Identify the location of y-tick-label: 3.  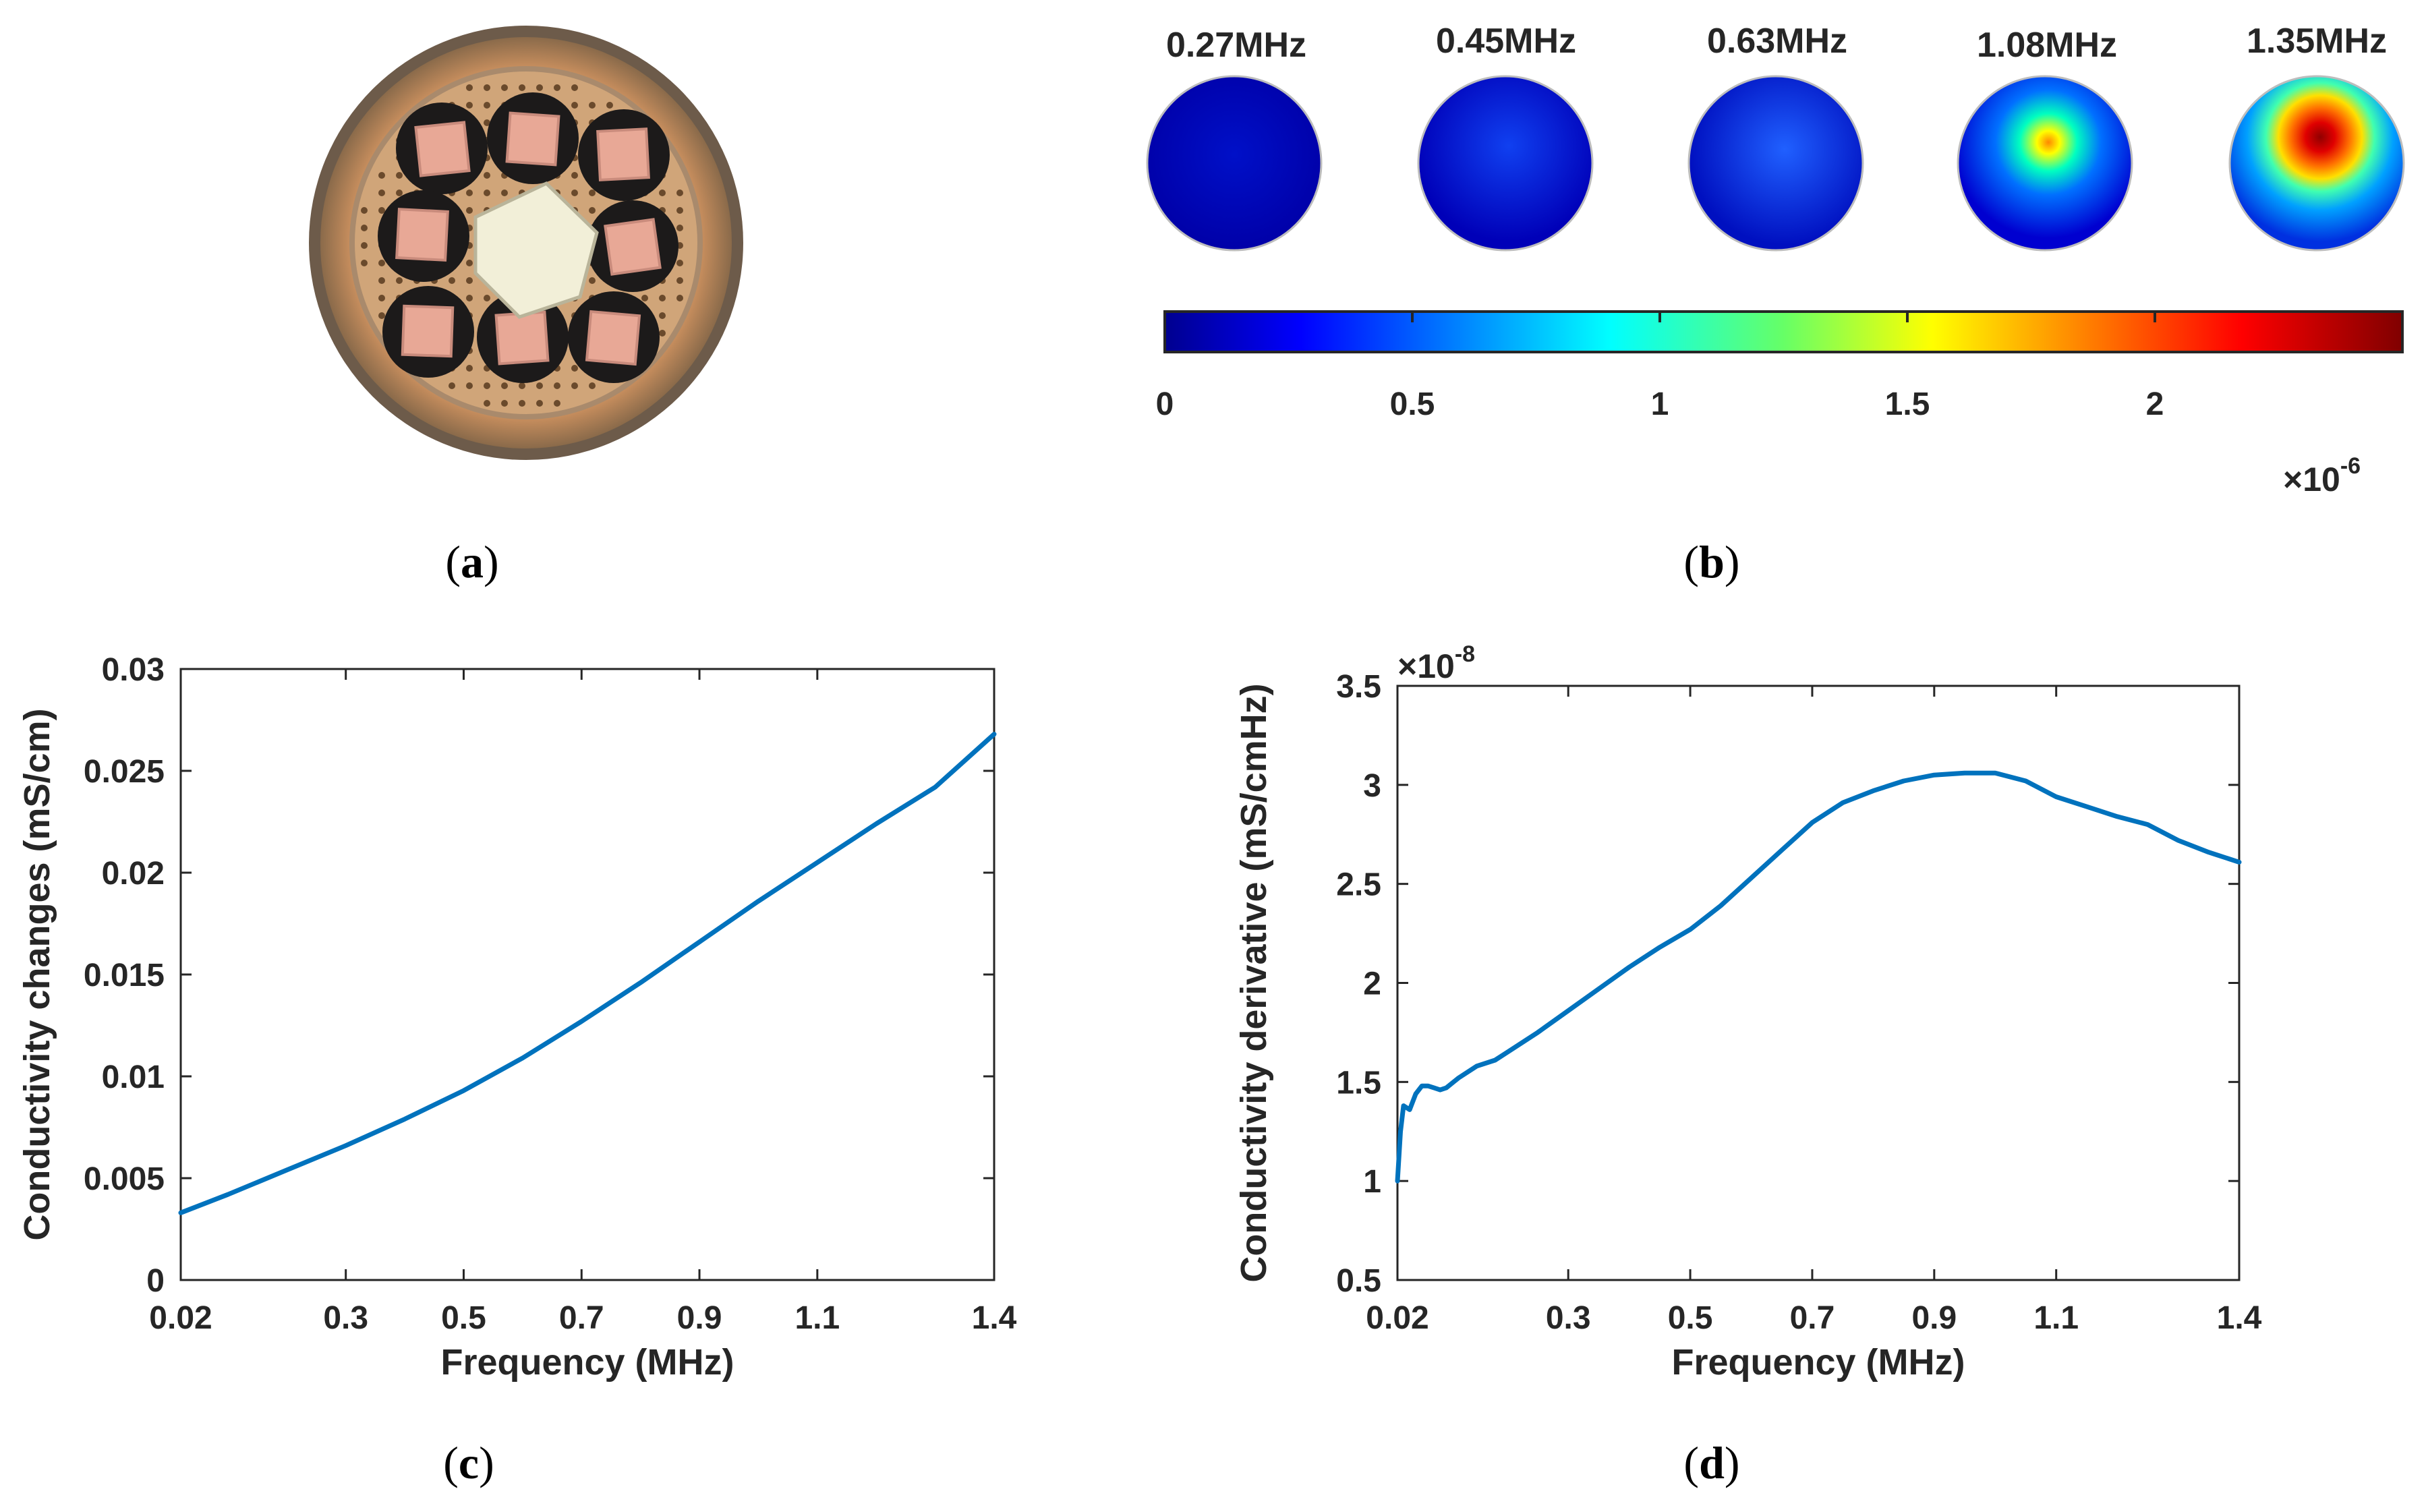
(1372, 786).